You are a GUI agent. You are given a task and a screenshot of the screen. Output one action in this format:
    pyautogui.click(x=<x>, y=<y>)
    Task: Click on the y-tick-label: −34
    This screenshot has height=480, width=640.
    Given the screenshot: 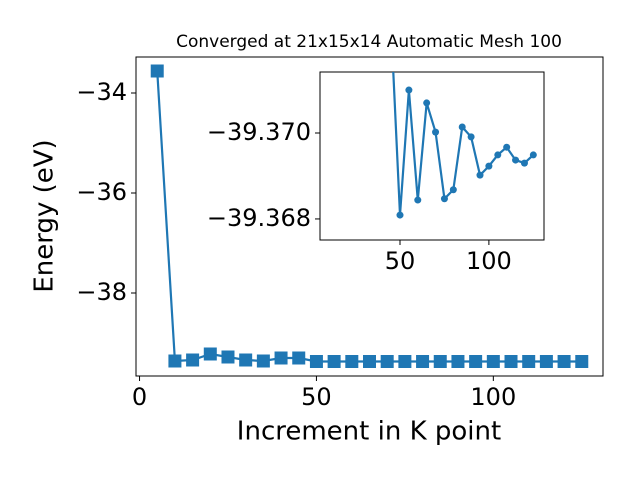 What is the action you would take?
    pyautogui.click(x=101, y=92)
    